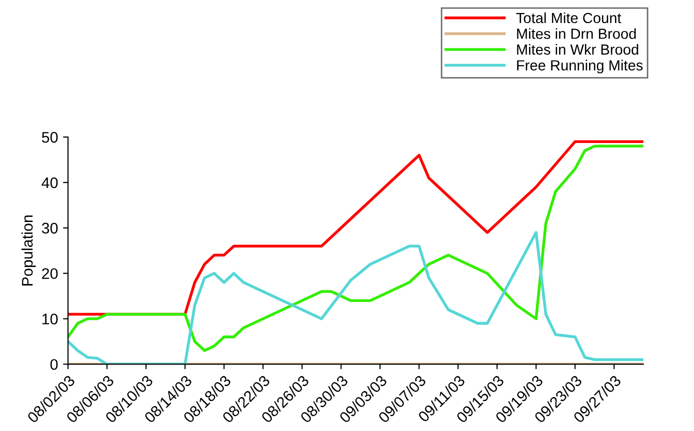 The image size is (694, 431). What do you see at coordinates (50, 137) in the screenshot?
I see `y-tick-label: 50` at bounding box center [50, 137].